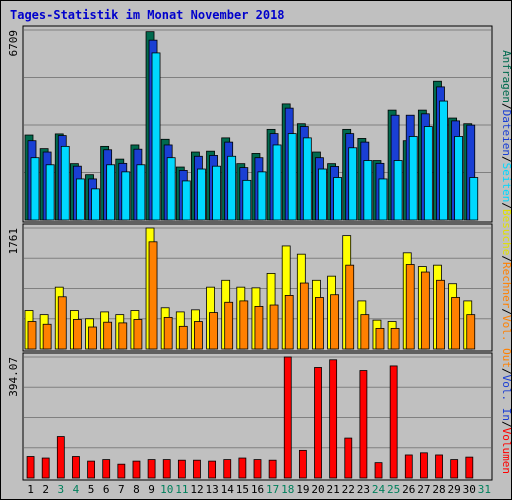 This screenshot has width=512, height=500. I want to click on x-tick-label-6: 6, so click(106, 489).